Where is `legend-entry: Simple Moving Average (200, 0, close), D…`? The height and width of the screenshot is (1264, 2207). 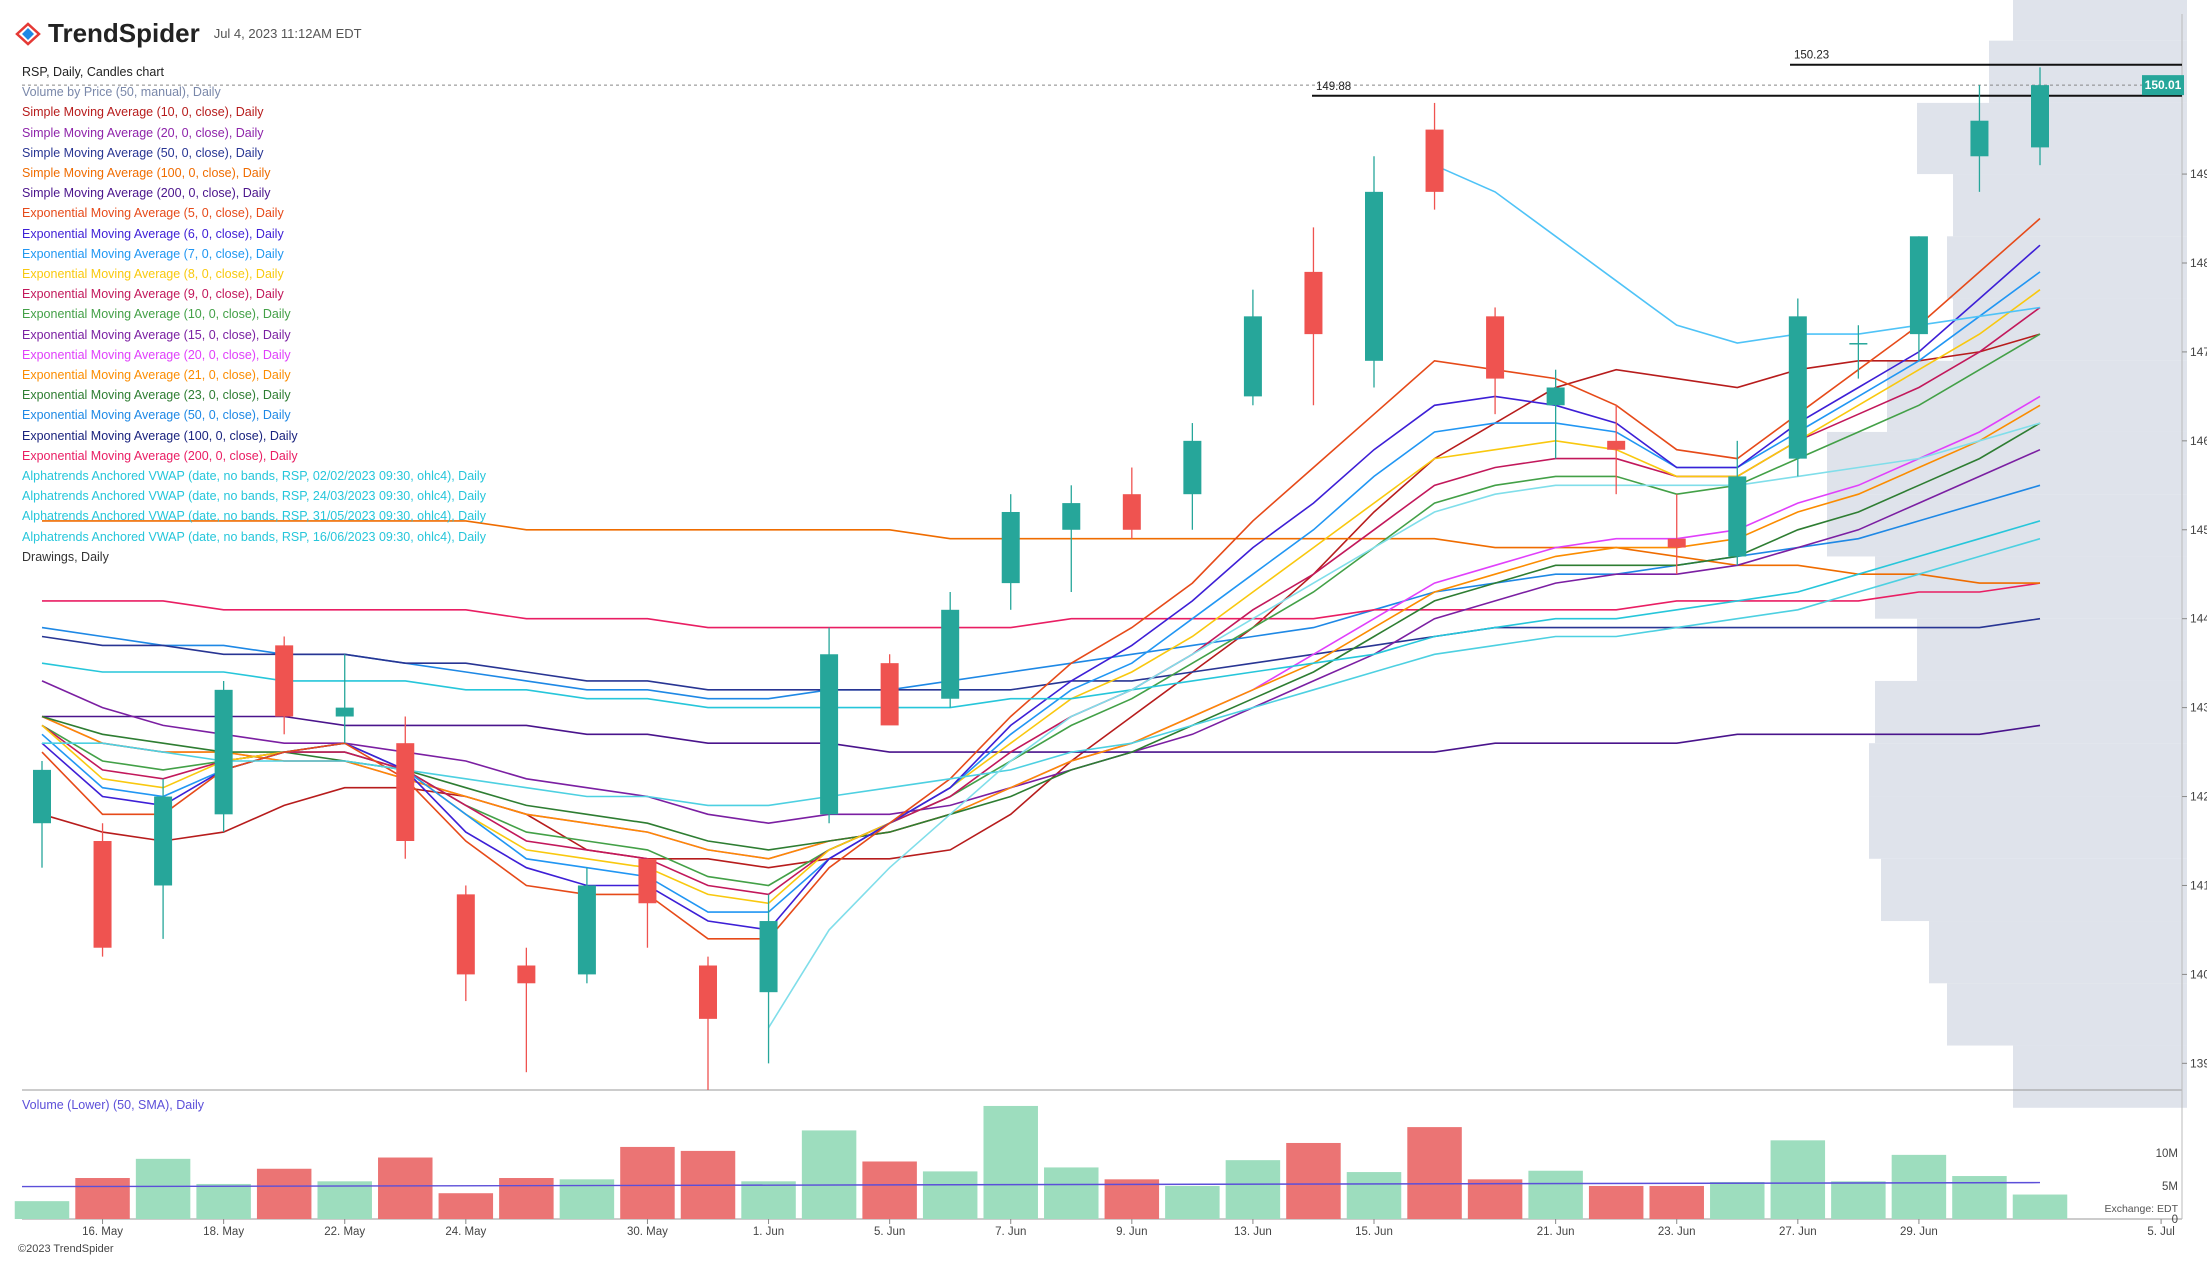 legend-entry: Simple Moving Average (200, 0, close), D… is located at coordinates (146, 193).